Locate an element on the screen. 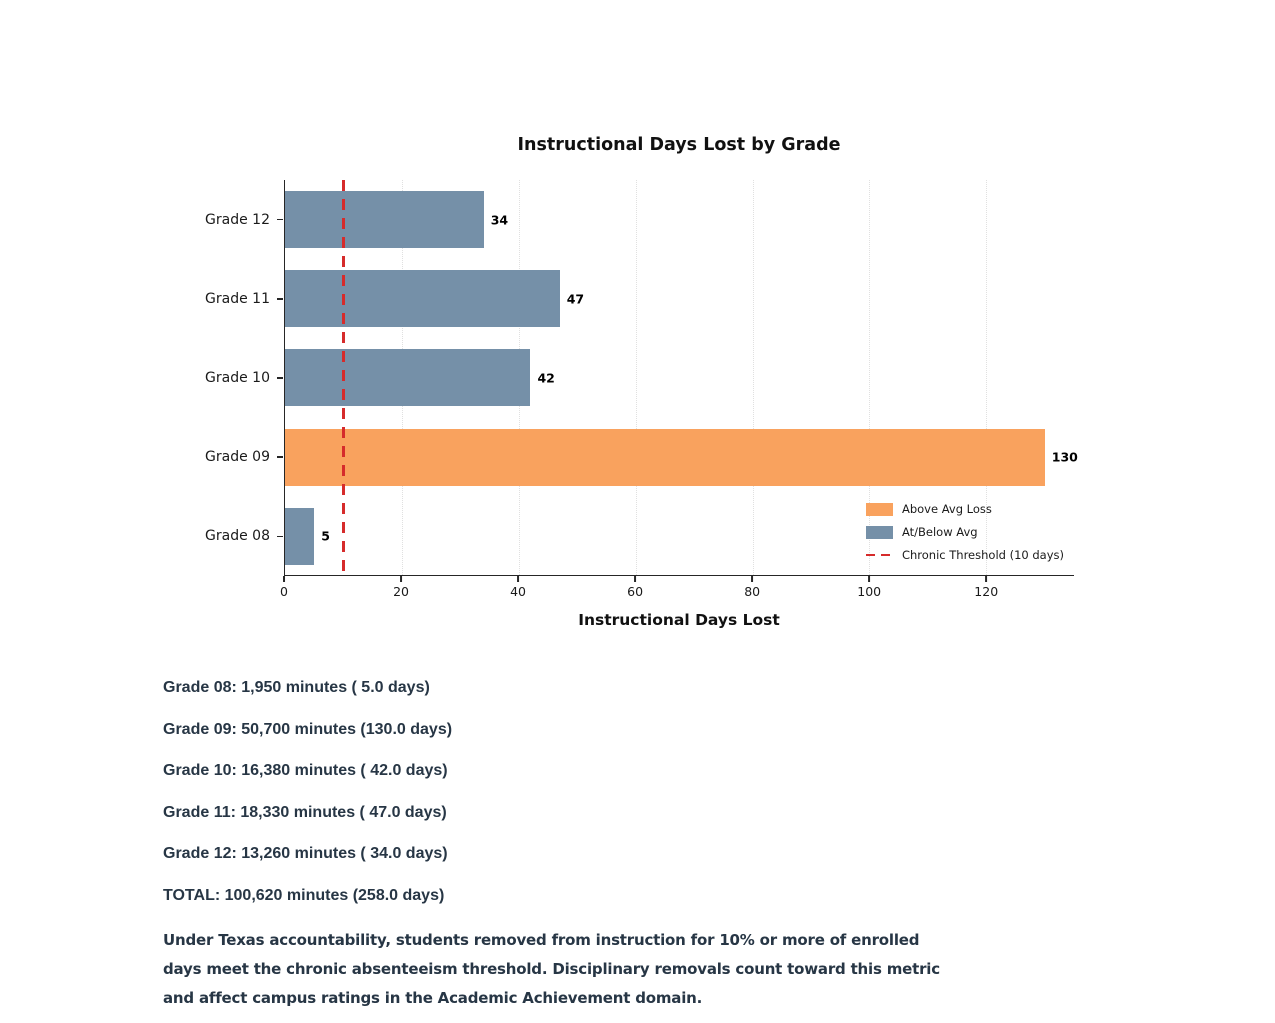 Image resolution: width=1275 pixels, height=1023 pixels. x-tick: 80 is located at coordinates (752, 587).